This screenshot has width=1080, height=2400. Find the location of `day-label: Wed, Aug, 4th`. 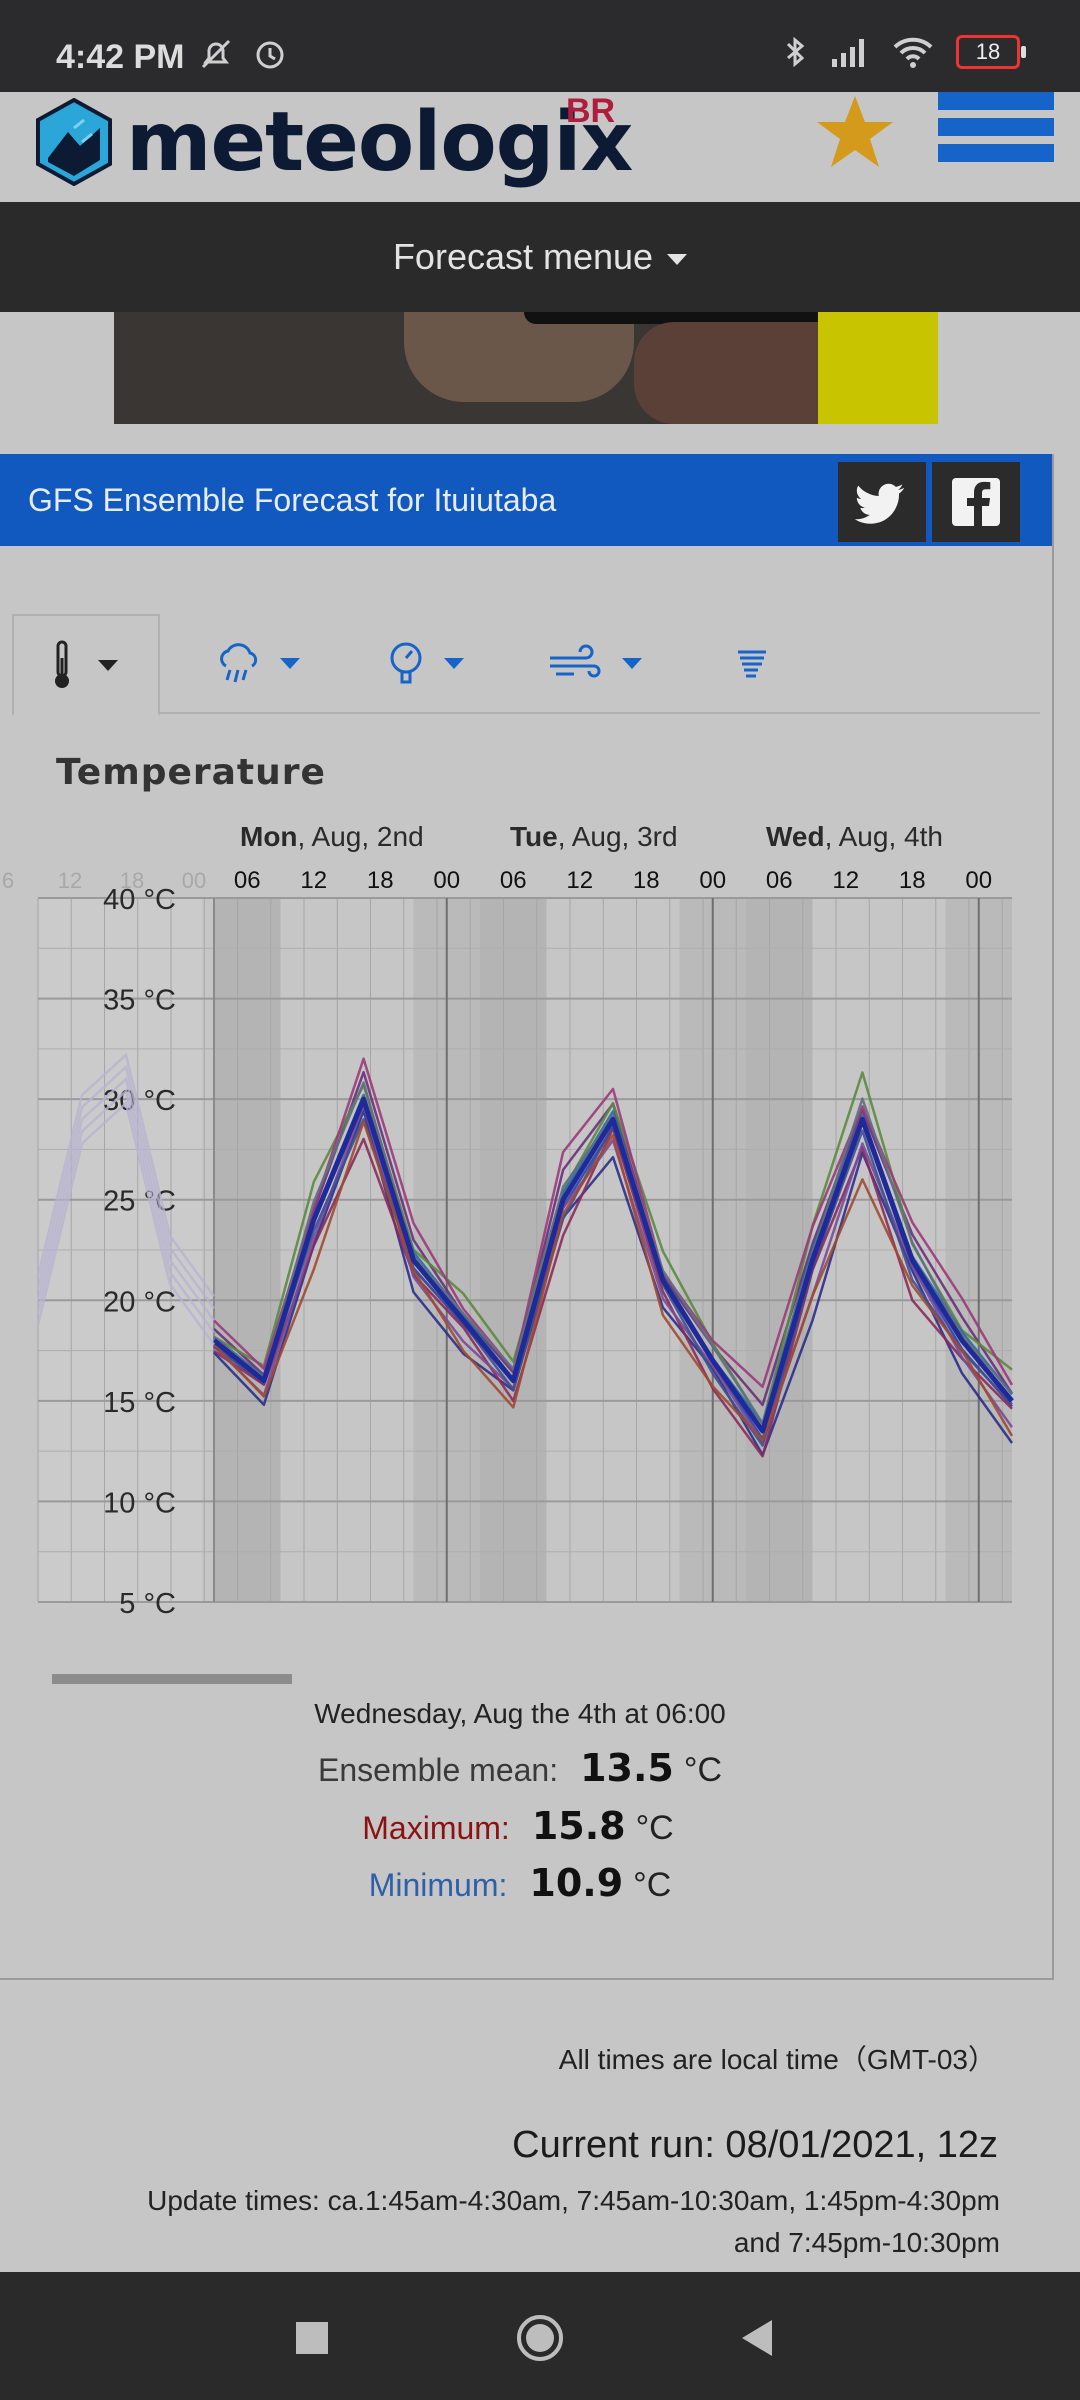

day-label: Wed, Aug, 4th is located at coordinates (854, 836).